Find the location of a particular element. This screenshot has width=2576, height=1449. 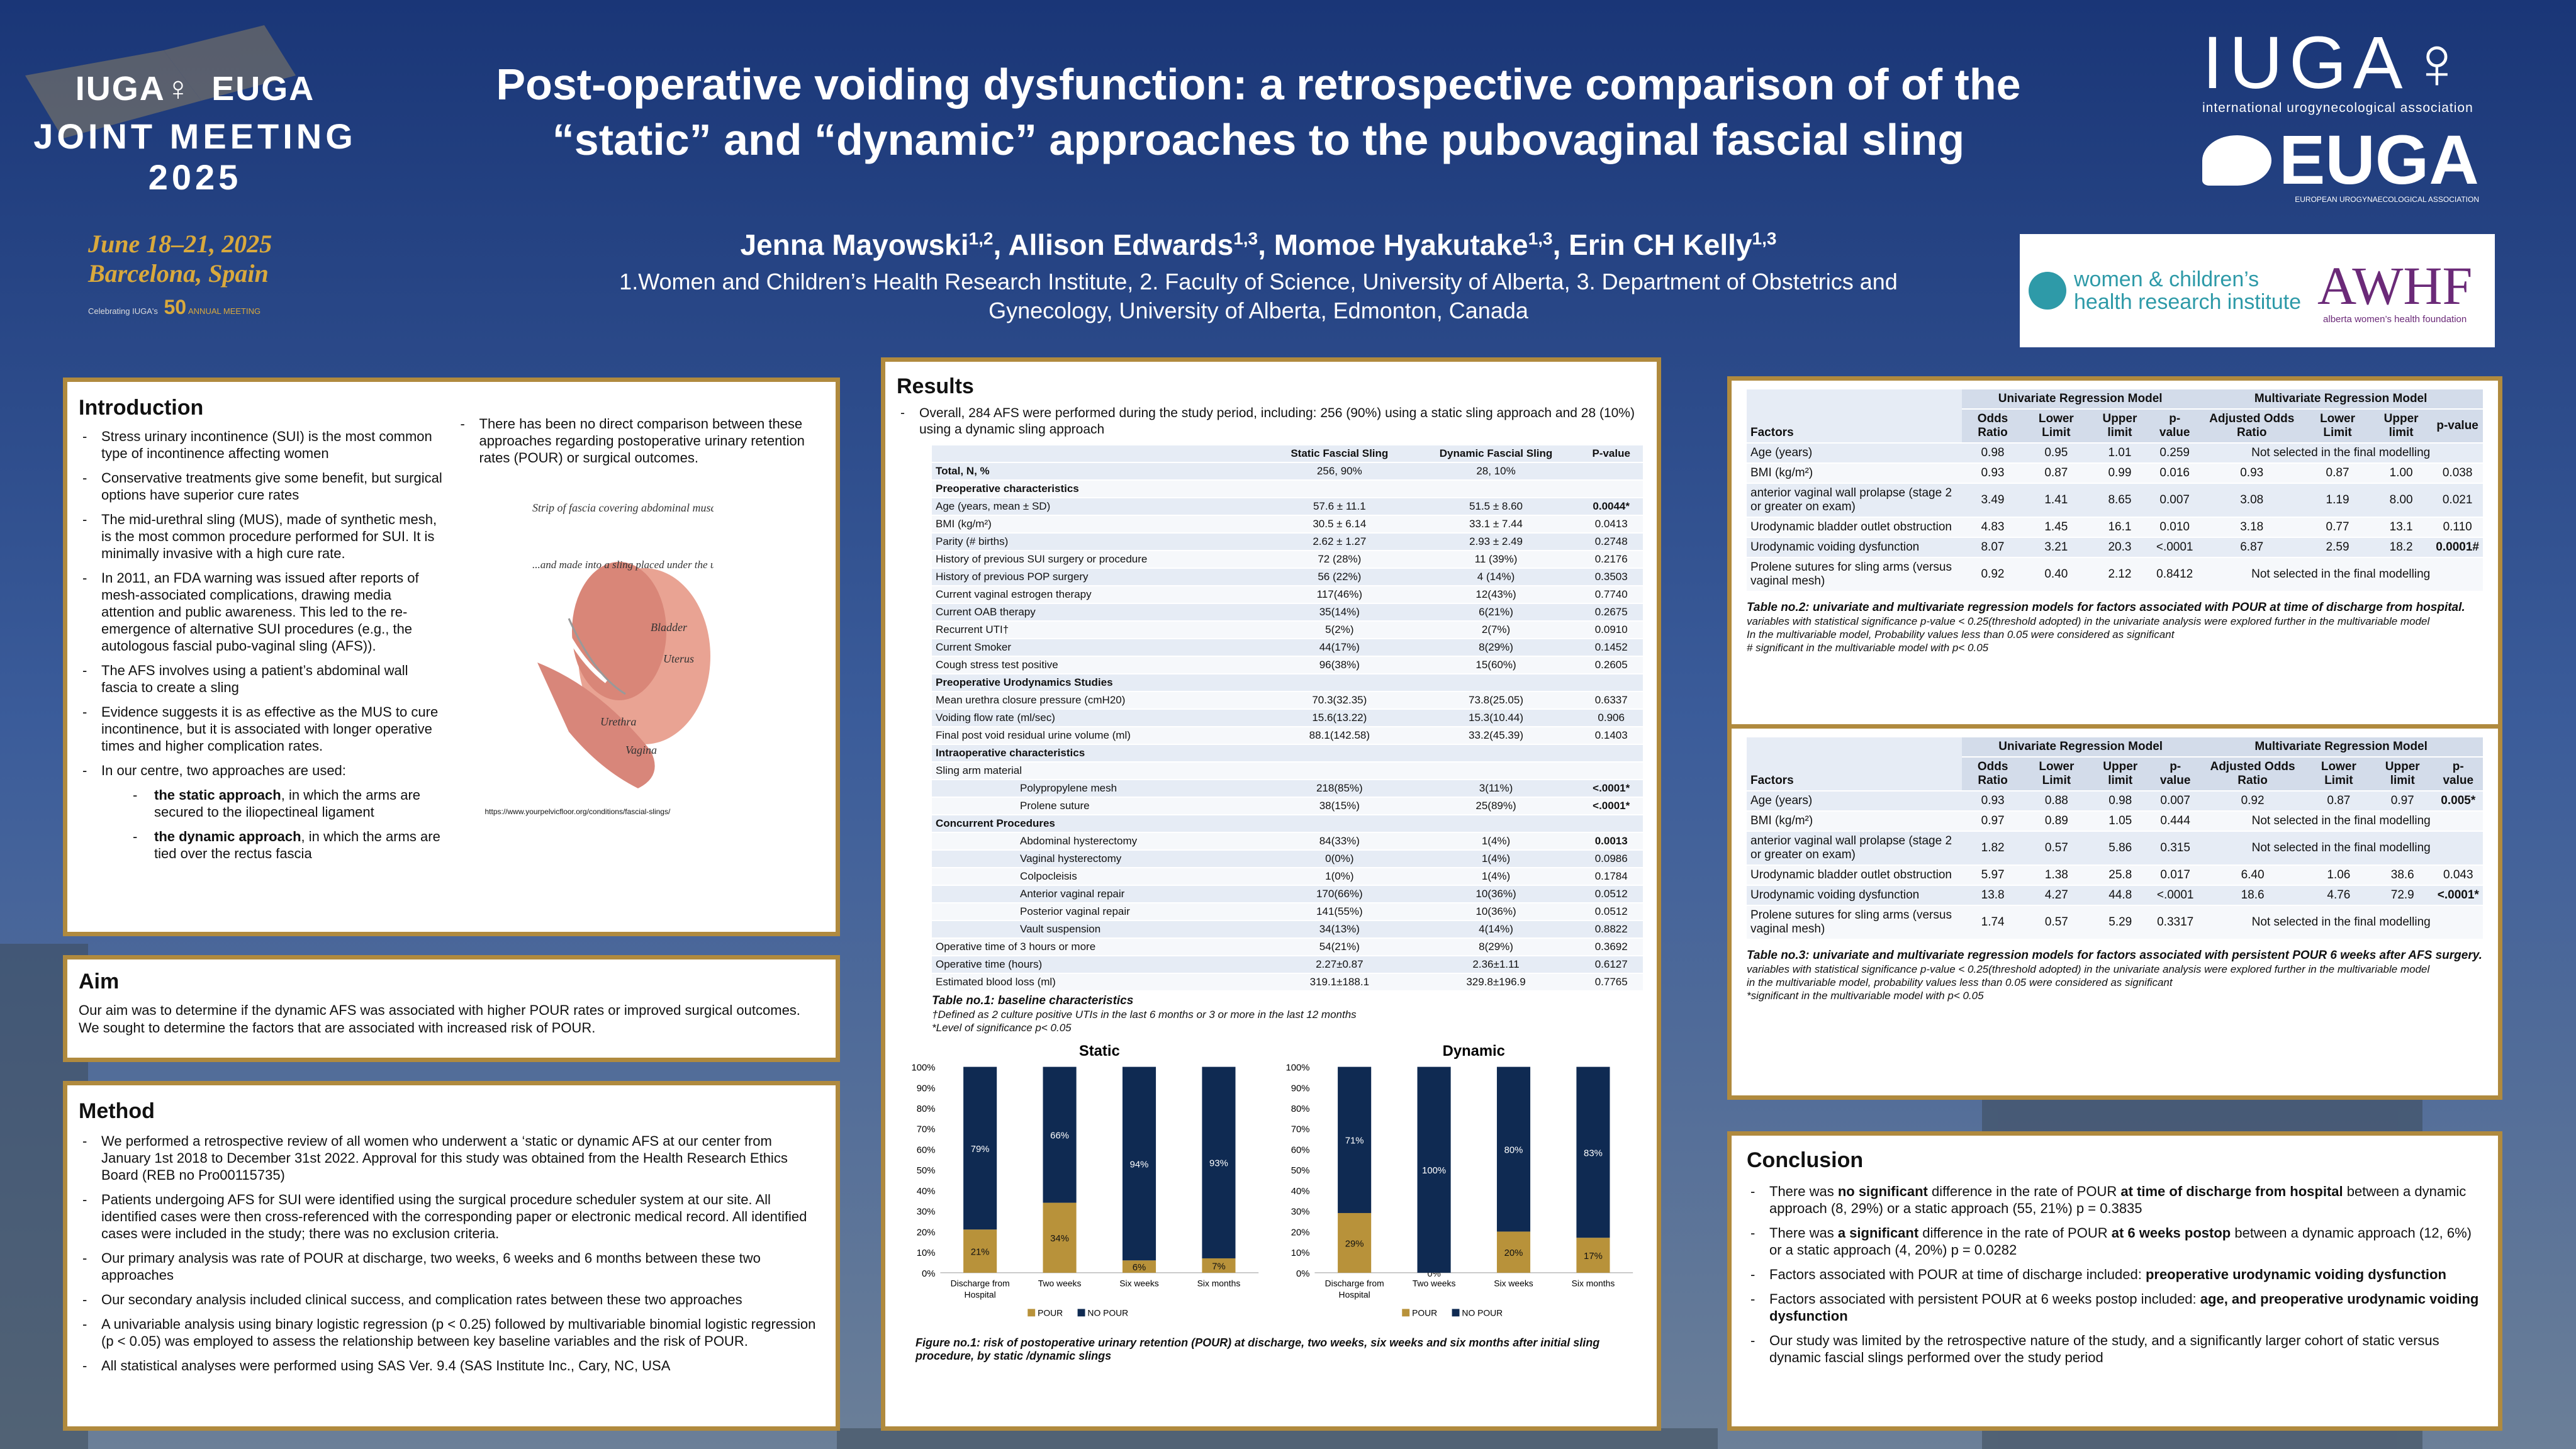

method-heading: Method is located at coordinates (117, 1111).